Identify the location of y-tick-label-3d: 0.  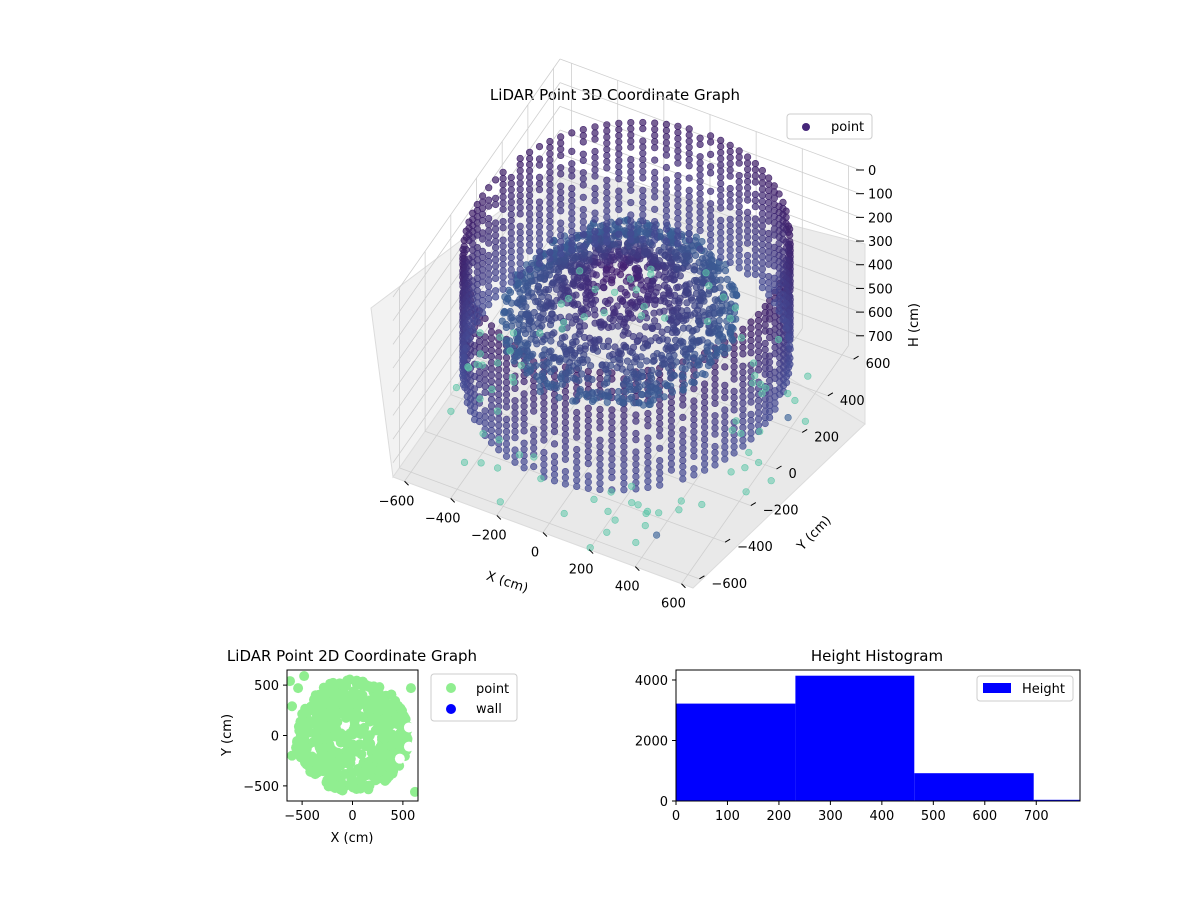
(793, 474).